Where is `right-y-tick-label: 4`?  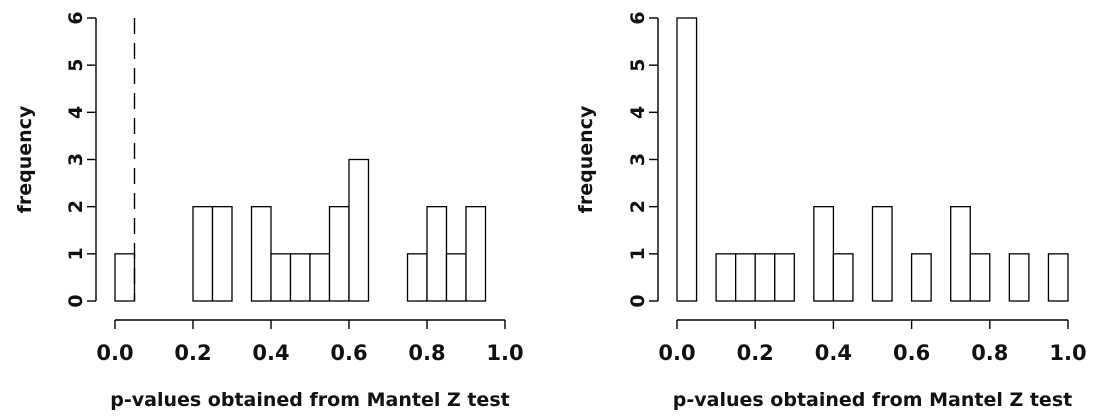 right-y-tick-label: 4 is located at coordinates (638, 112).